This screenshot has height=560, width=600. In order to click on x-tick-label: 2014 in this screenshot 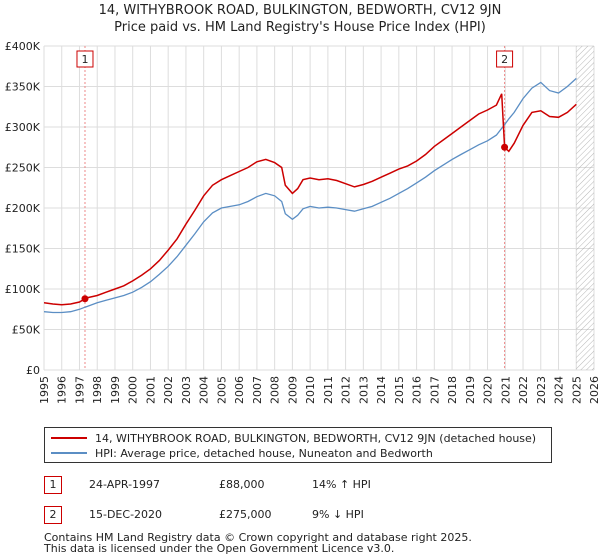, I will do `click(381, 390)`.